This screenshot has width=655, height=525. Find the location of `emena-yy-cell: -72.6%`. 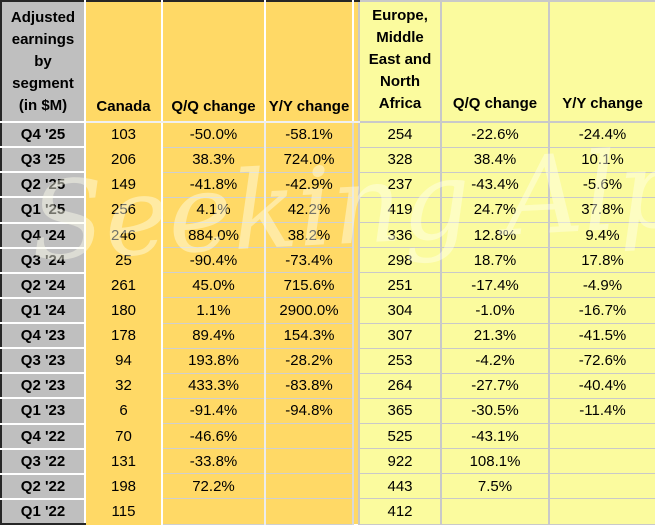

emena-yy-cell: -72.6% is located at coordinates (601, 360).